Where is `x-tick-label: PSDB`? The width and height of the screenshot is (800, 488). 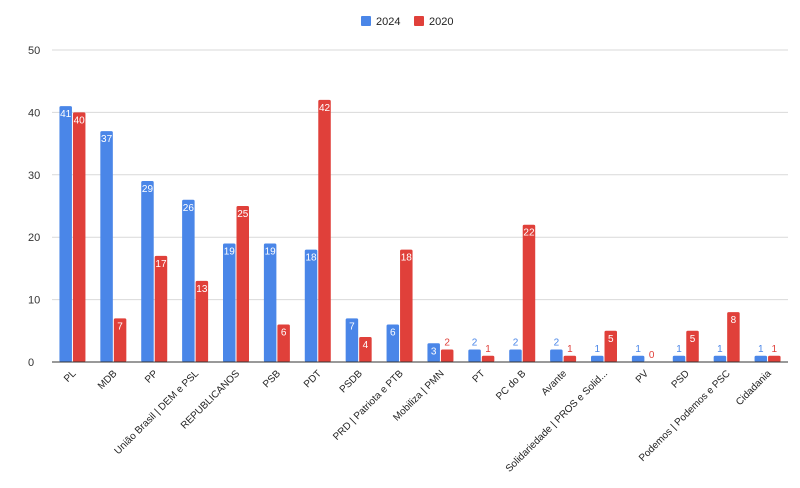
x-tick-label: PSDB is located at coordinates (351, 381).